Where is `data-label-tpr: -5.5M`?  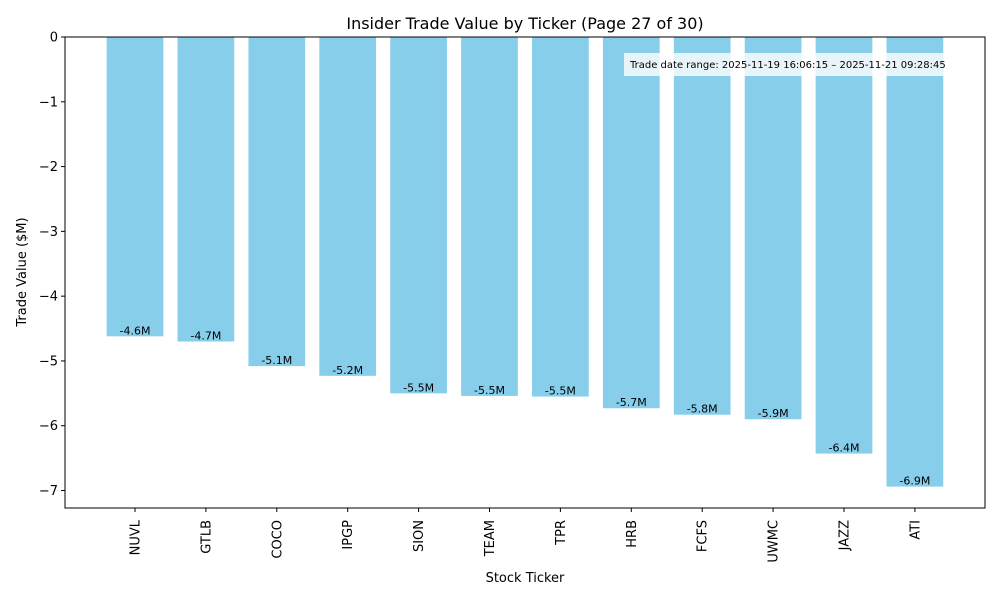 data-label-tpr: -5.5M is located at coordinates (560, 391).